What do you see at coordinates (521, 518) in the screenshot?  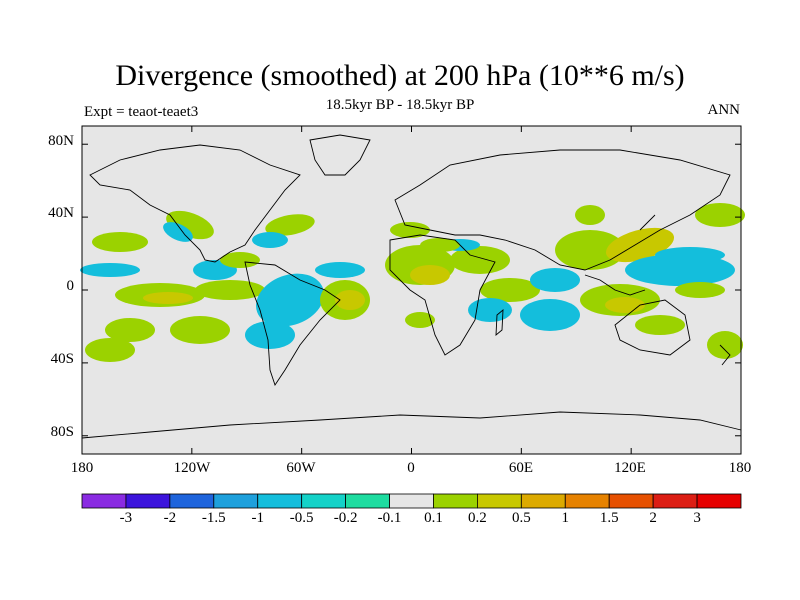 I see `colorbar-label: 0.5` at bounding box center [521, 518].